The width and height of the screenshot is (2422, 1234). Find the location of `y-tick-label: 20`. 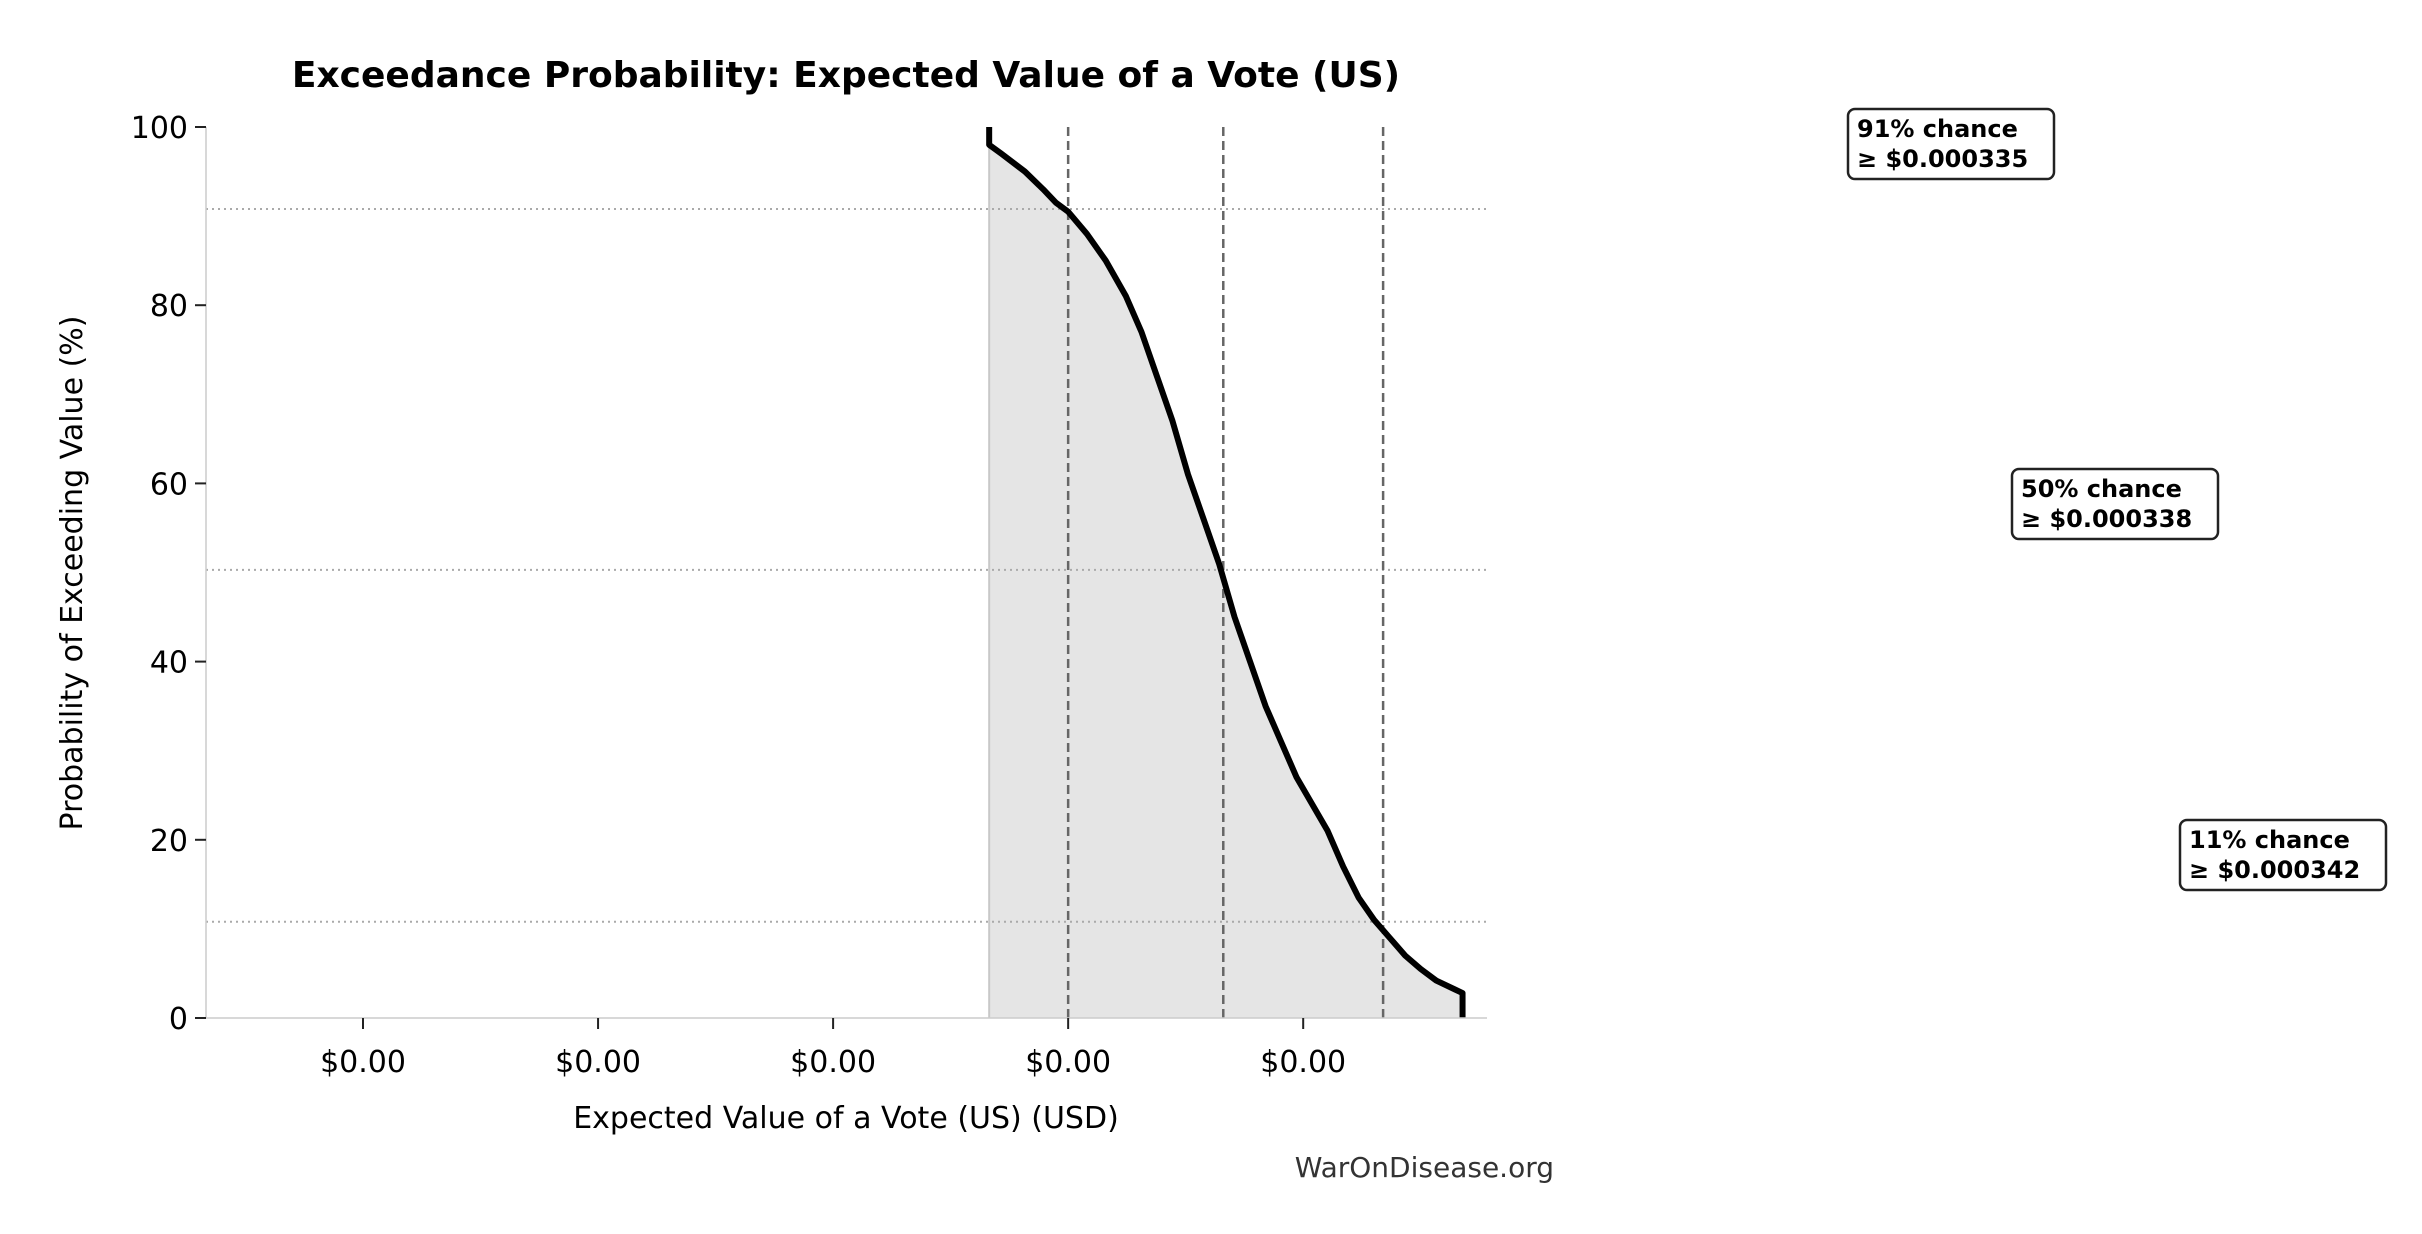

y-tick-label: 20 is located at coordinates (169, 841).